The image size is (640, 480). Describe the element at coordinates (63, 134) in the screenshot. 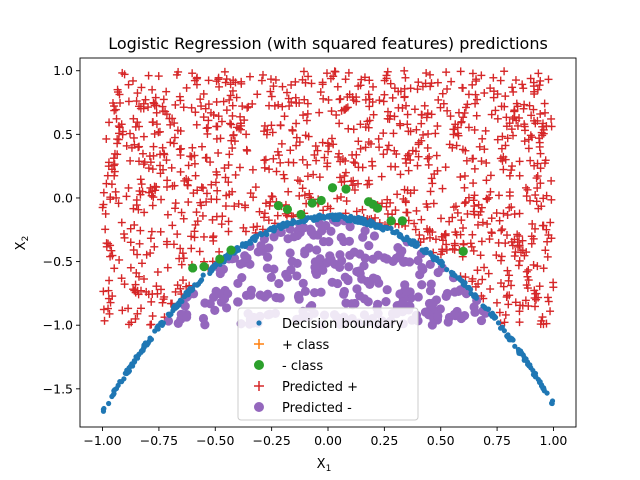

I see `y-tick-label: 0.5` at that location.